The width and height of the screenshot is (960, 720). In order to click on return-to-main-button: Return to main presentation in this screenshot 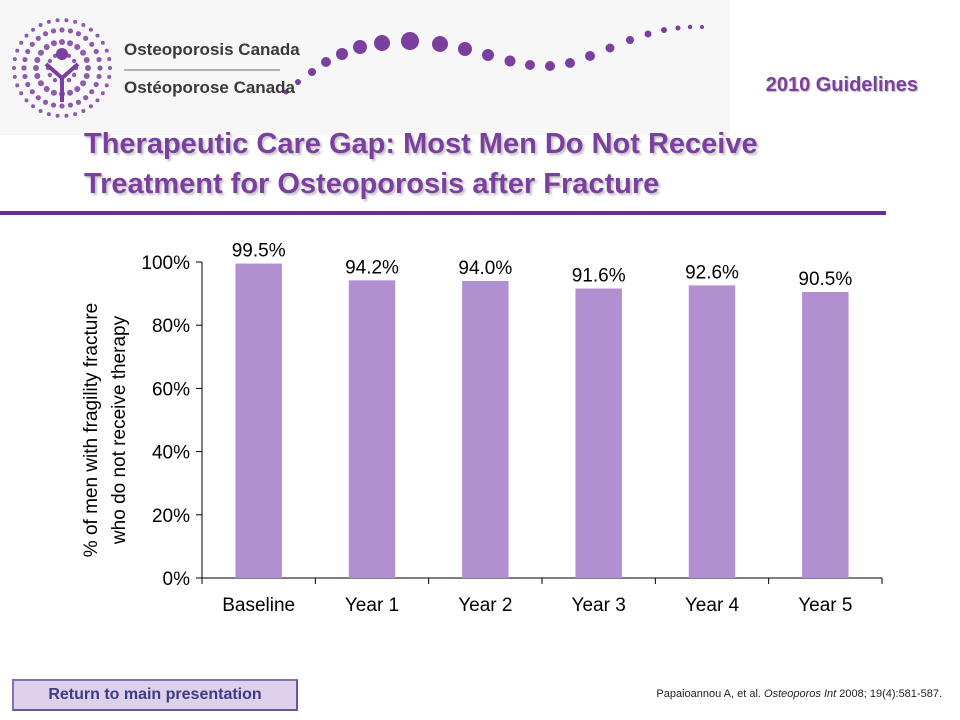, I will do `click(155, 695)`.